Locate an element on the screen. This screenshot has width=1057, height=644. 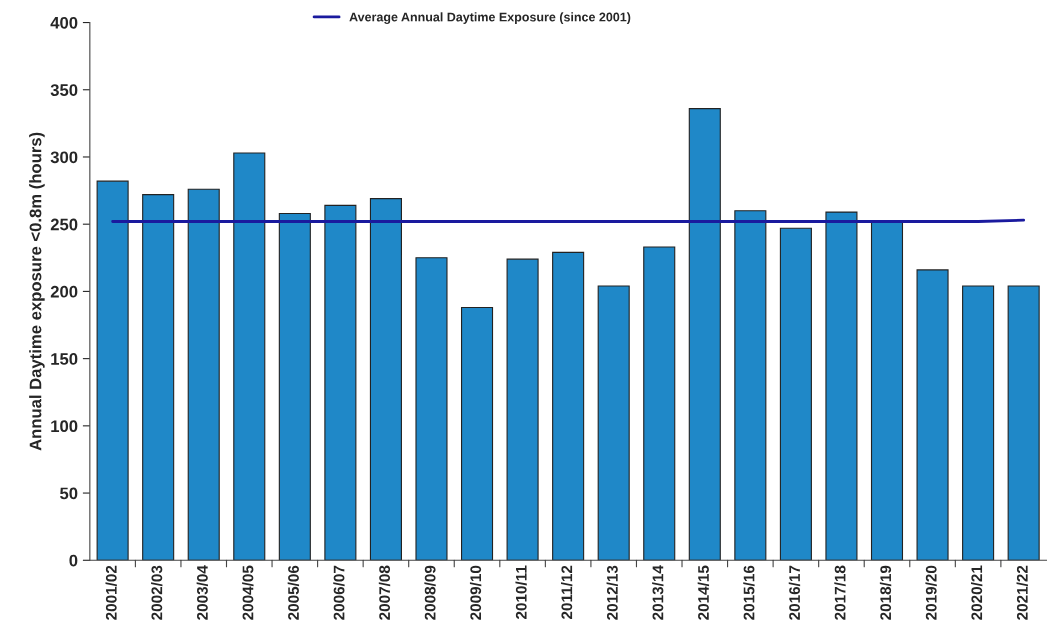
x-tick-label: 2009/10 is located at coordinates (475, 592).